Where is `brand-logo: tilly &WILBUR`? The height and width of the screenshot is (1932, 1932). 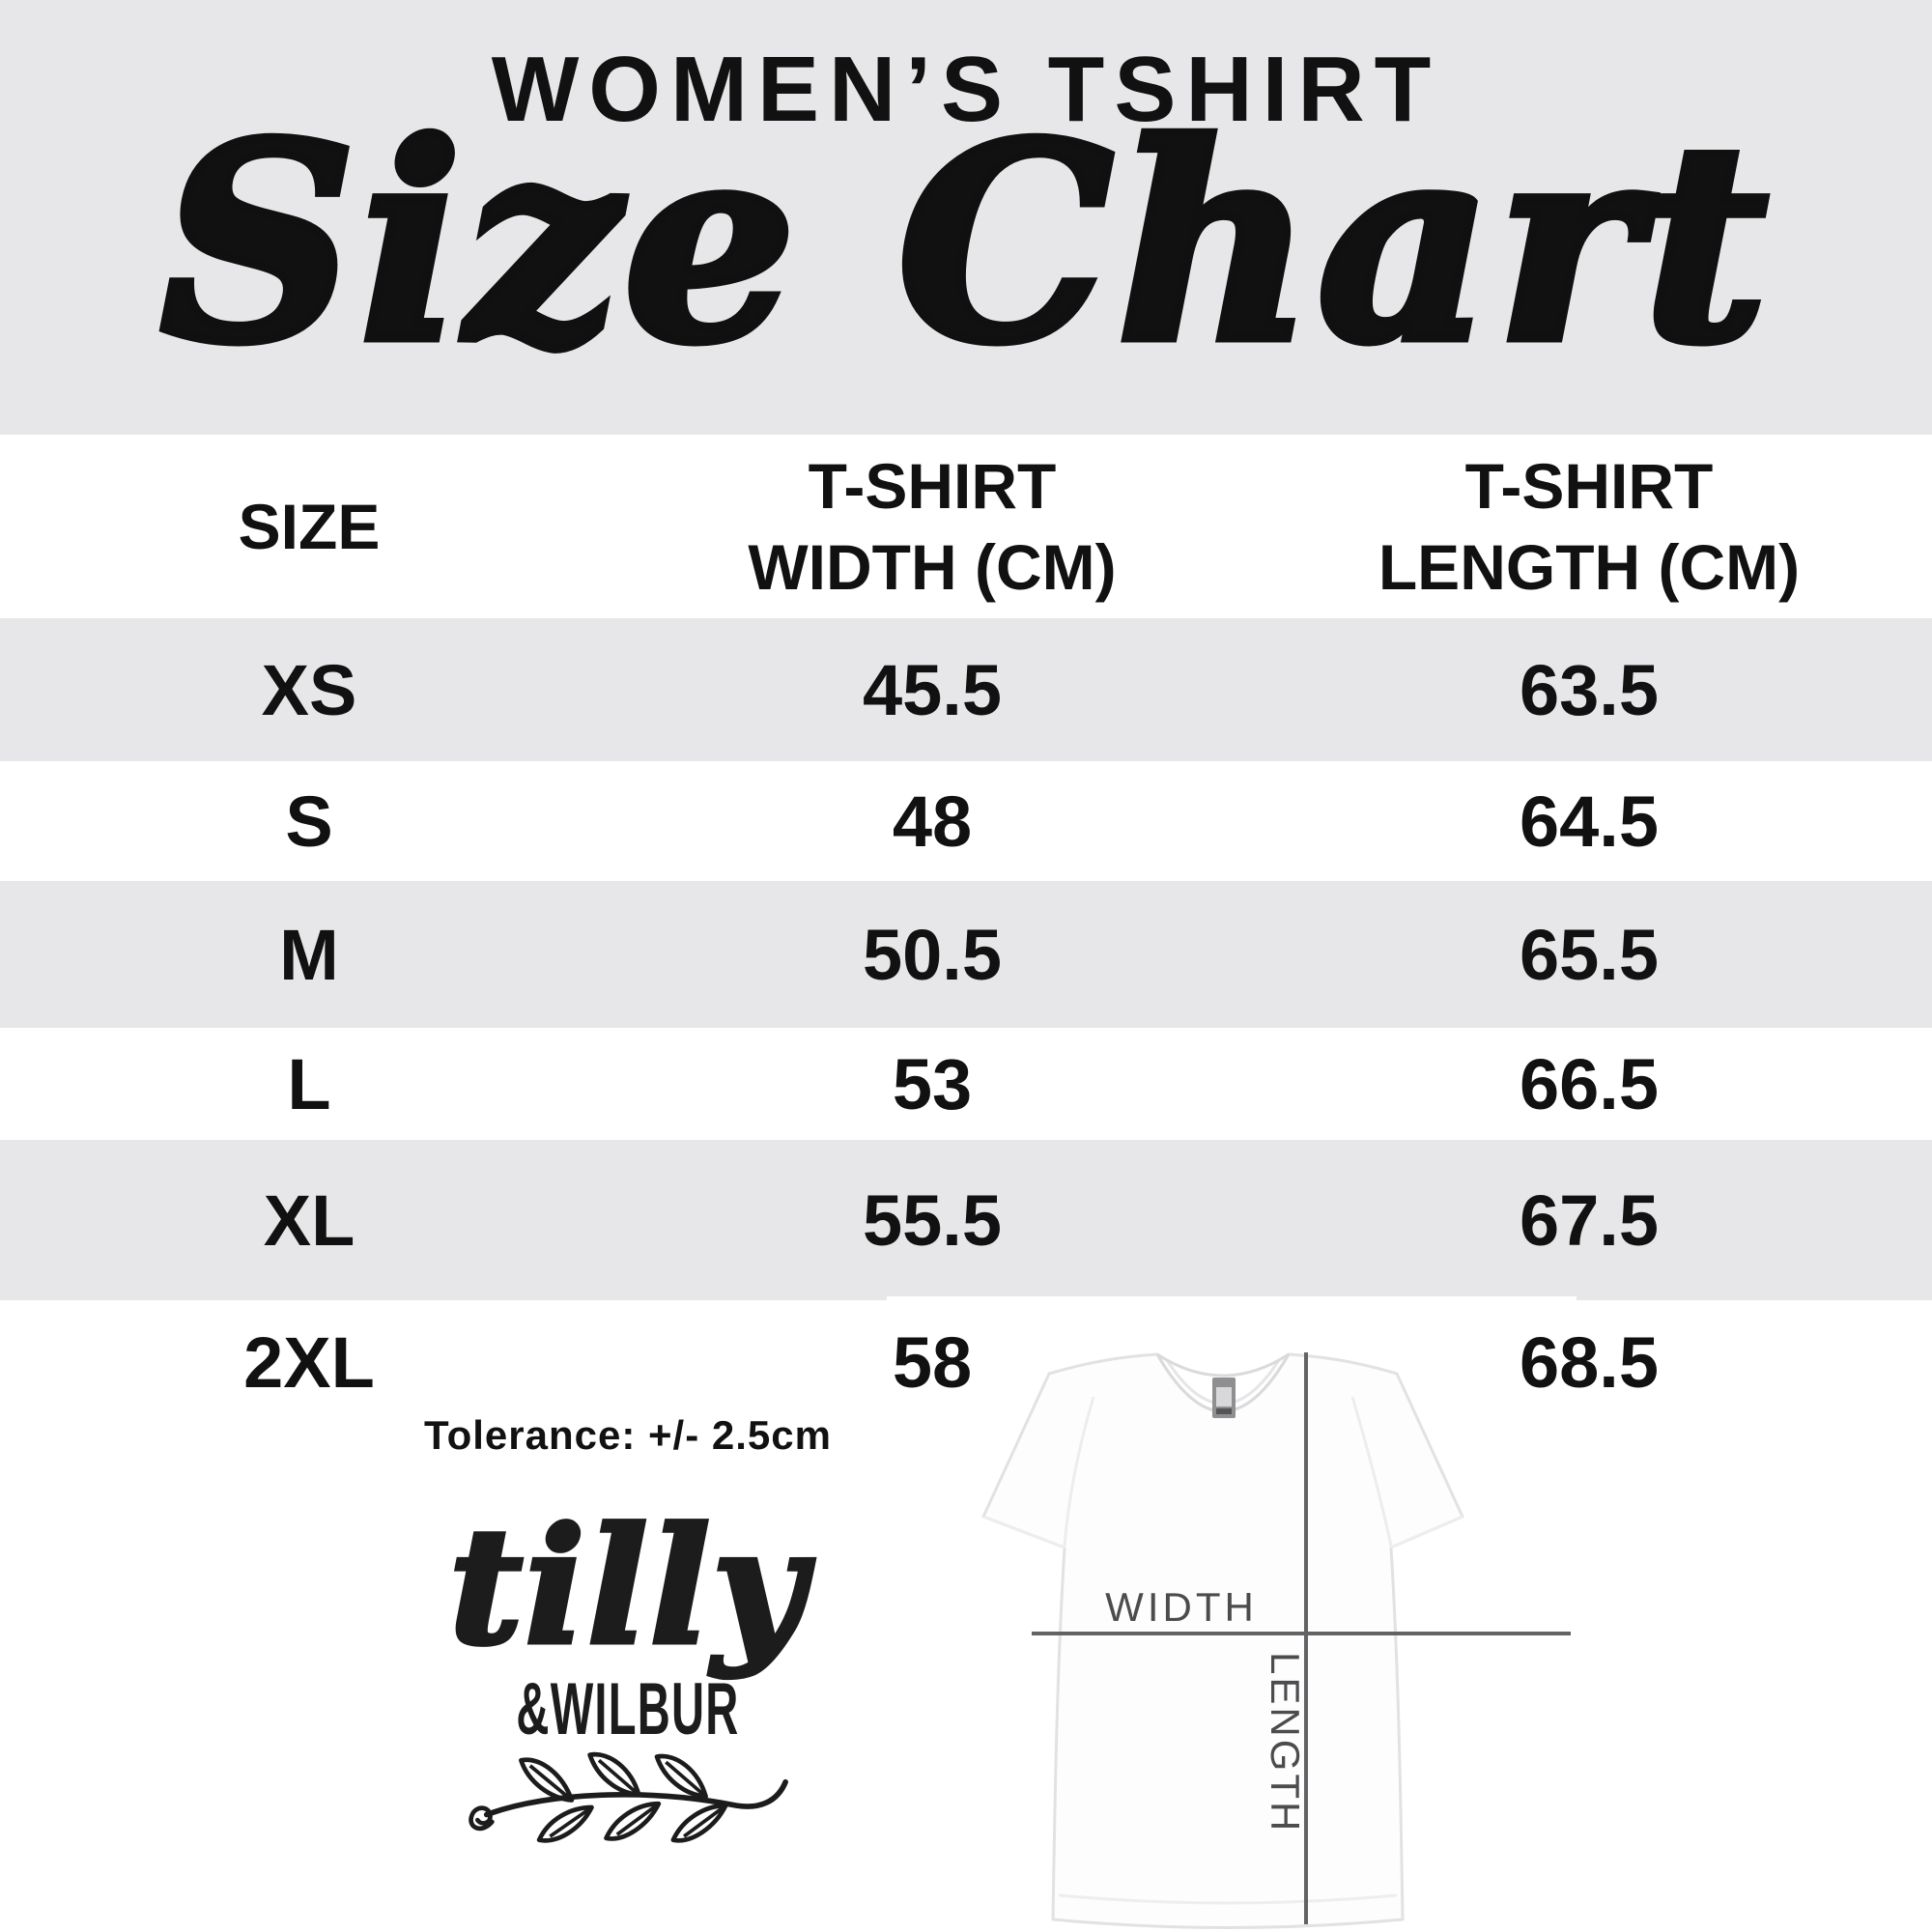 brand-logo: tilly &WILBUR is located at coordinates (628, 1674).